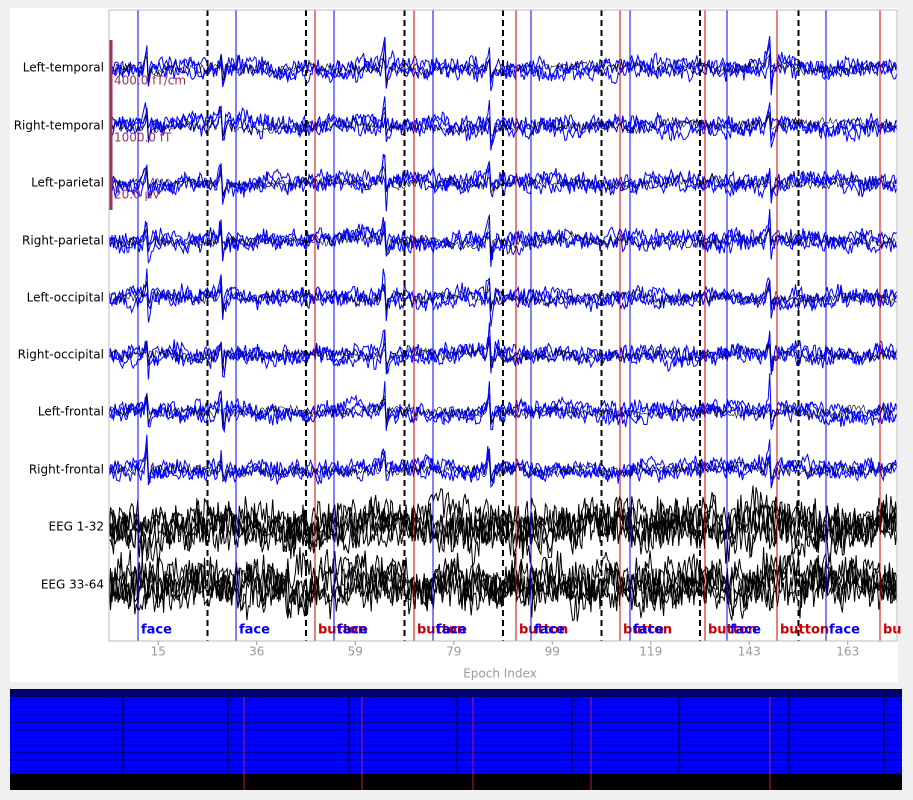 The height and width of the screenshot is (800, 913). Describe the element at coordinates (137, 195) in the screenshot. I see `scale-bar-label: 20.0 µV` at that location.